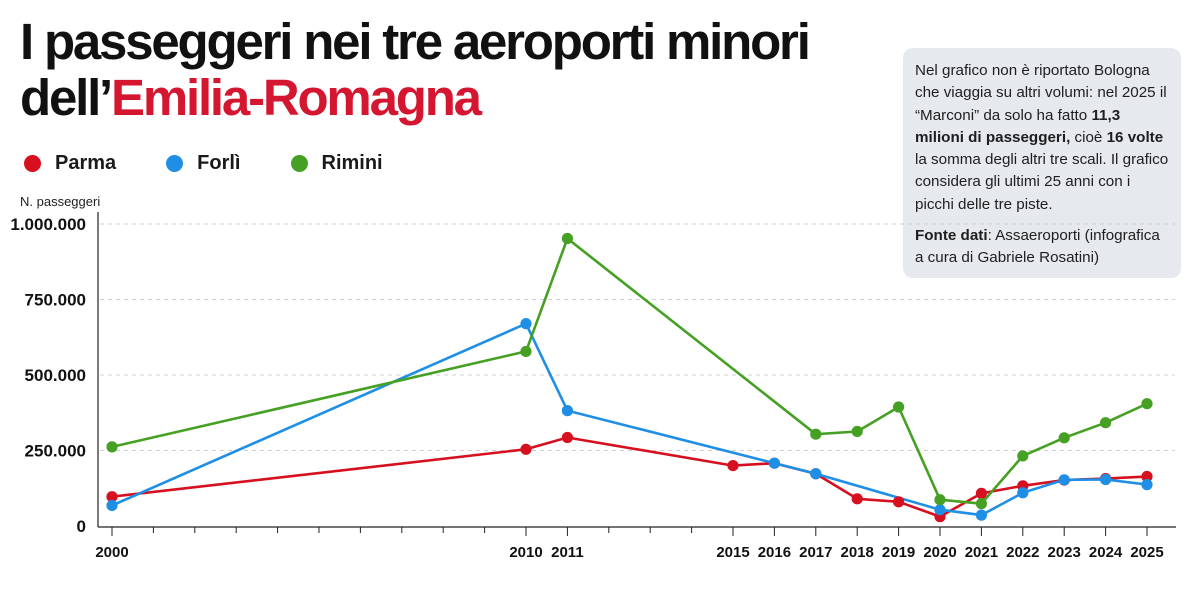  Describe the element at coordinates (1135, 137) in the screenshot. I see `info-bold-times: 16 volte` at that location.